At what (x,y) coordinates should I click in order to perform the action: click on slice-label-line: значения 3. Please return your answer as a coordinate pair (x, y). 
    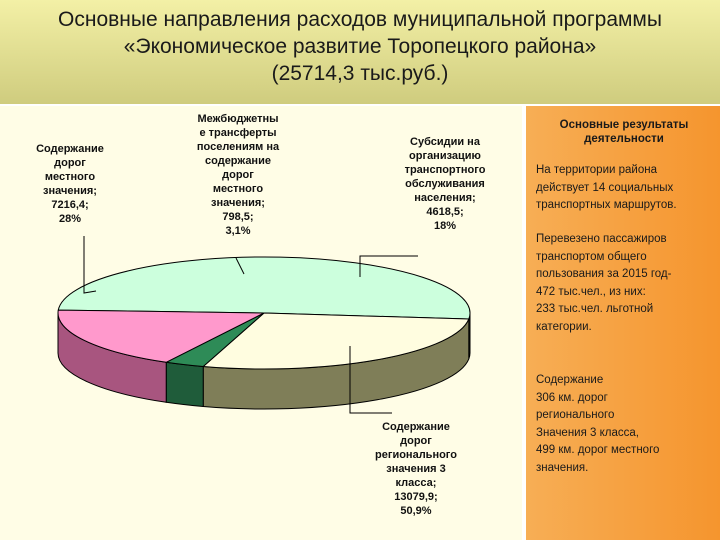
    Looking at the image, I should click on (415, 469).